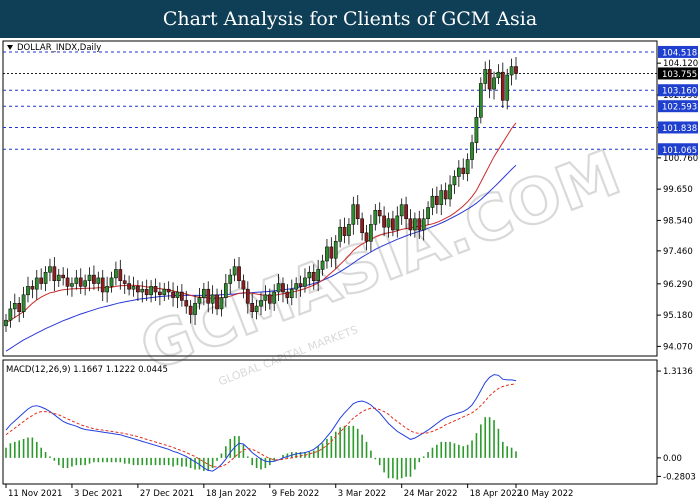 This screenshot has width=700, height=500. I want to click on x-tick-label: 18 Jan 2022, so click(231, 494).